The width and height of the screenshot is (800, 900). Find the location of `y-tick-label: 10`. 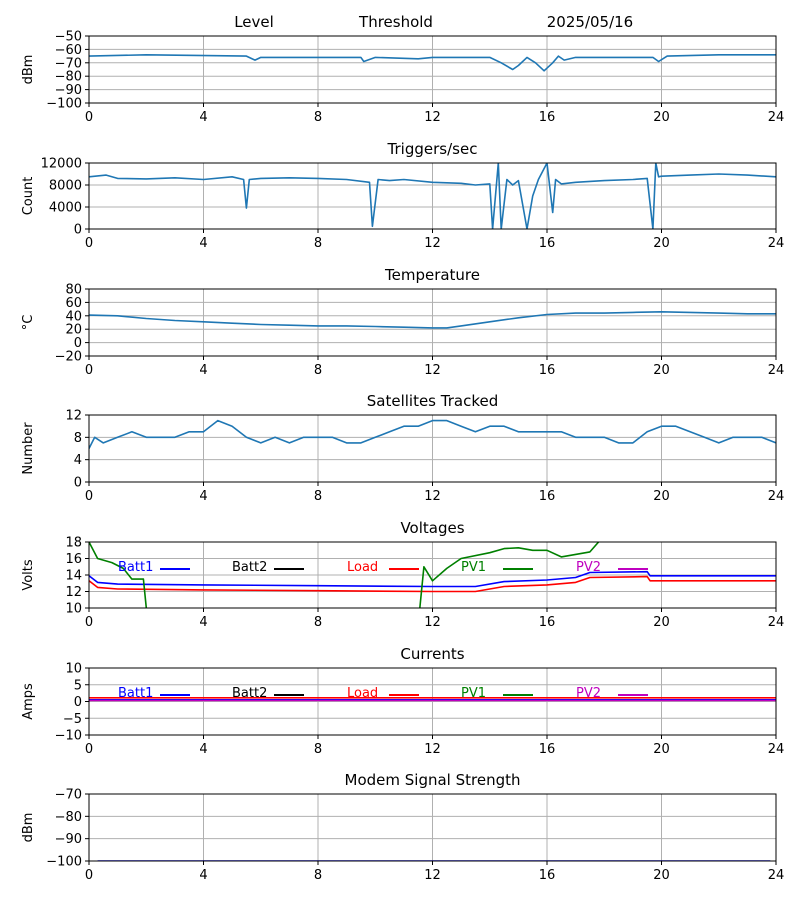

y-tick-label: 10 is located at coordinates (73, 609).